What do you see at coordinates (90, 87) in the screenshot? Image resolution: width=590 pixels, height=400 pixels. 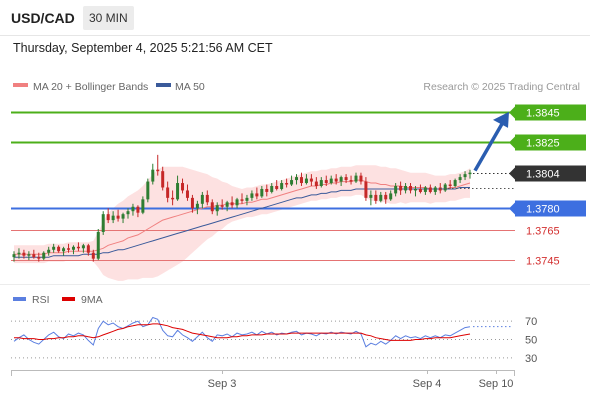 I see `ma20-legend-label: MA 20 + Bollinger Bands` at bounding box center [90, 87].